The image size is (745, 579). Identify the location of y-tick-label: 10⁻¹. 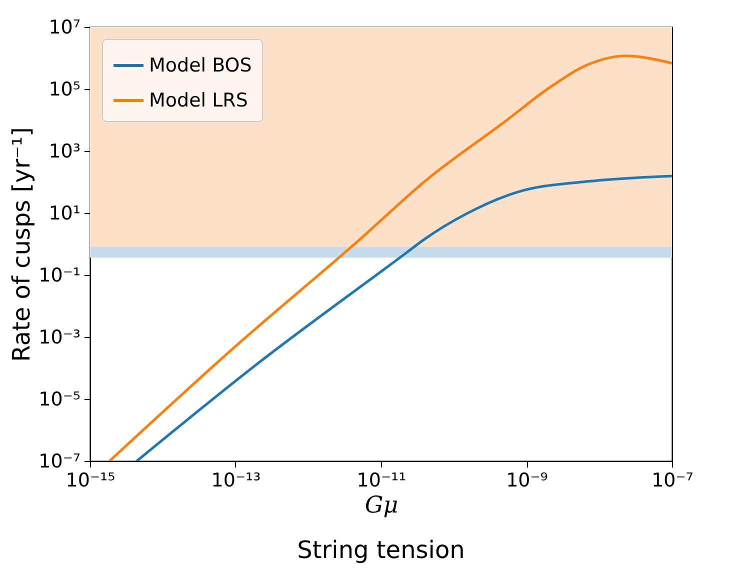
(59, 275).